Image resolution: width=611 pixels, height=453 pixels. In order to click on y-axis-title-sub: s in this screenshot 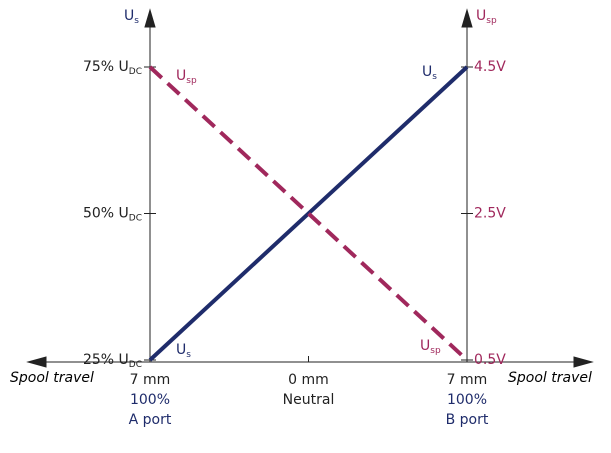, I will do `click(136, 21)`.